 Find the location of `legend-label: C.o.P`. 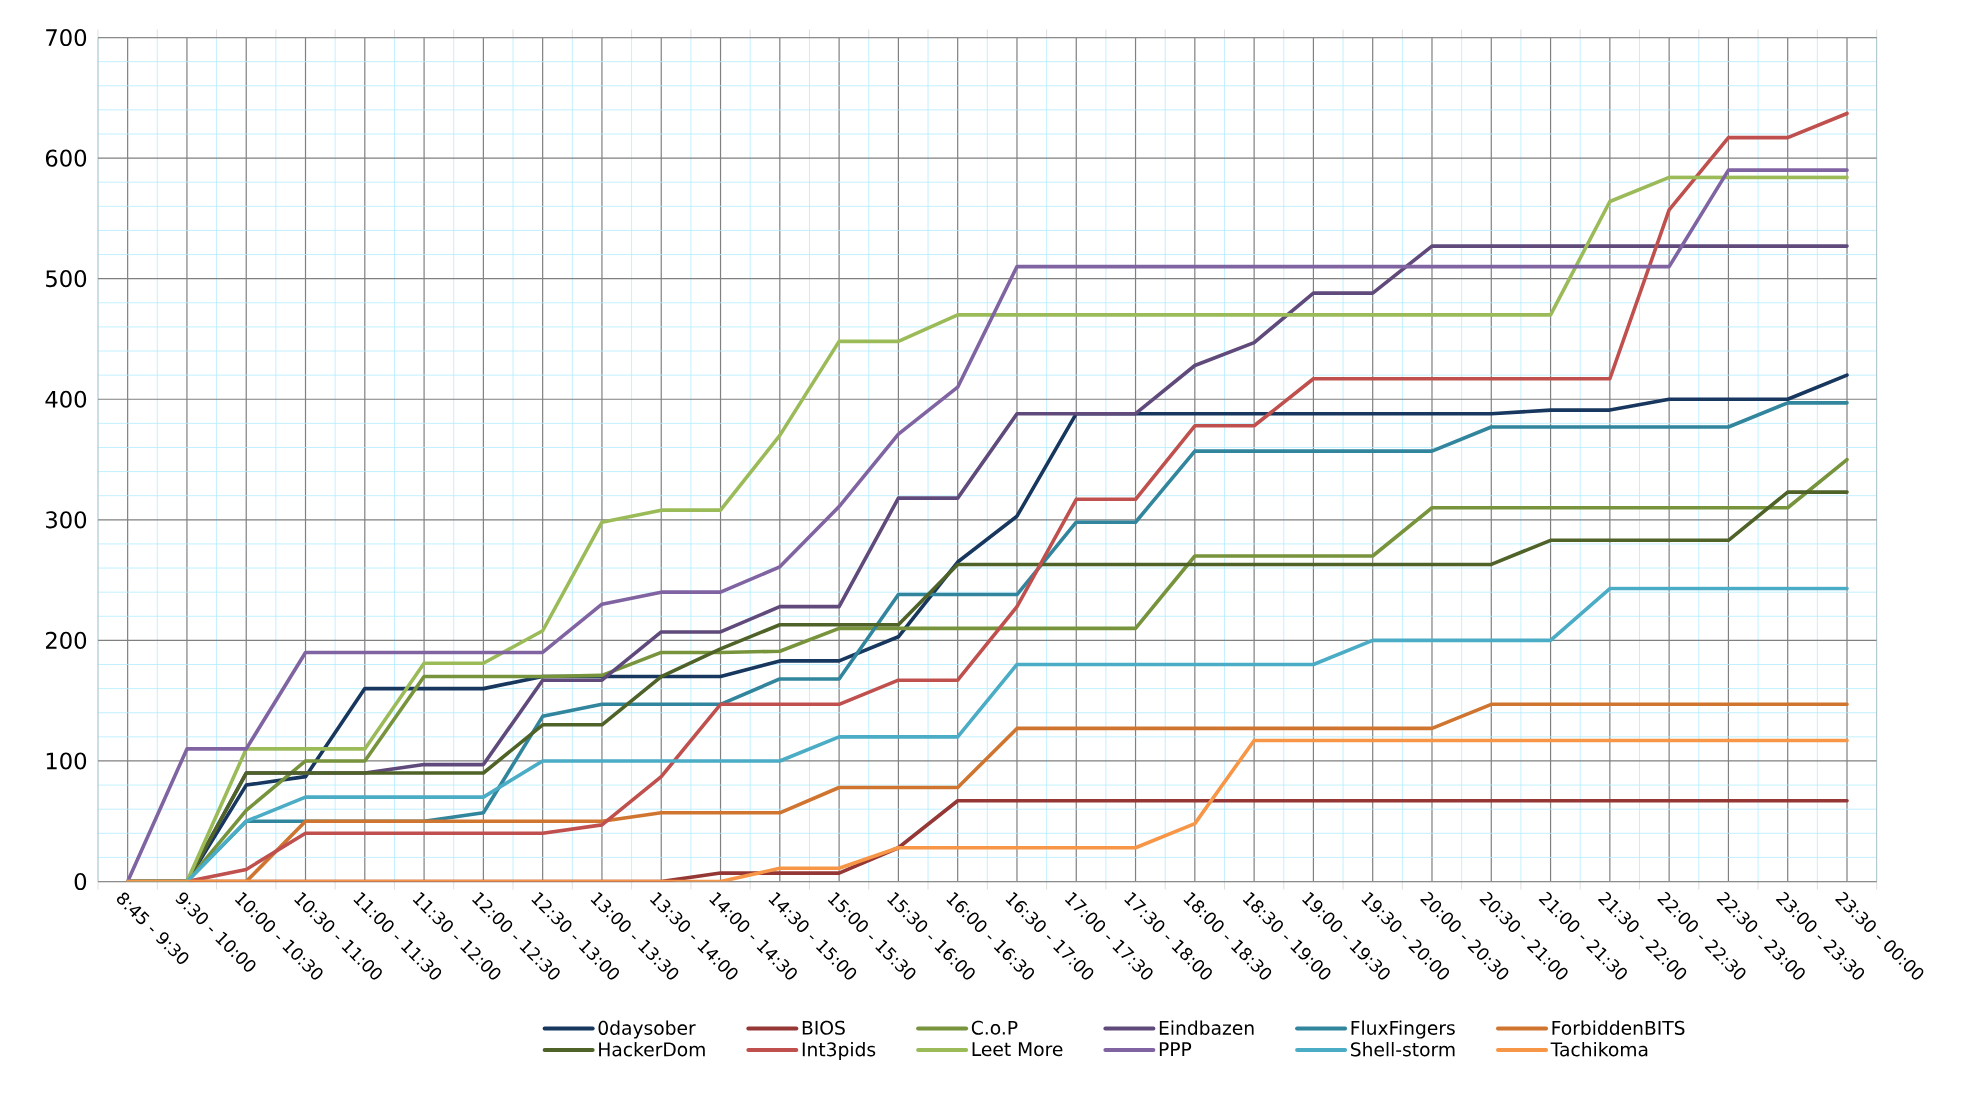

legend-label: C.o.P is located at coordinates (994, 1027).